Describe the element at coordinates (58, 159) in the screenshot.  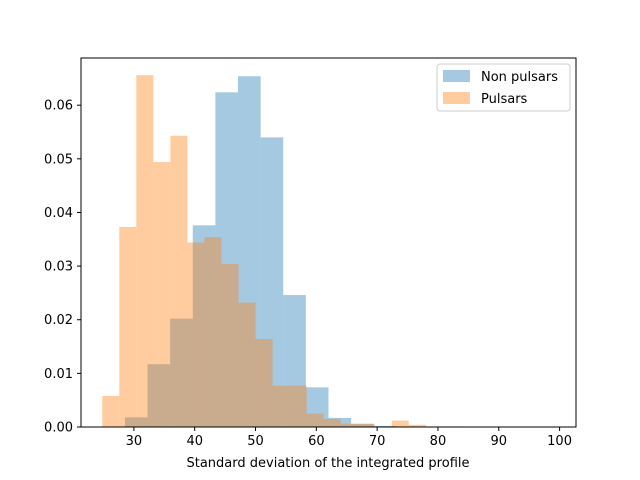
I see `y-tick-label: 0.05` at that location.